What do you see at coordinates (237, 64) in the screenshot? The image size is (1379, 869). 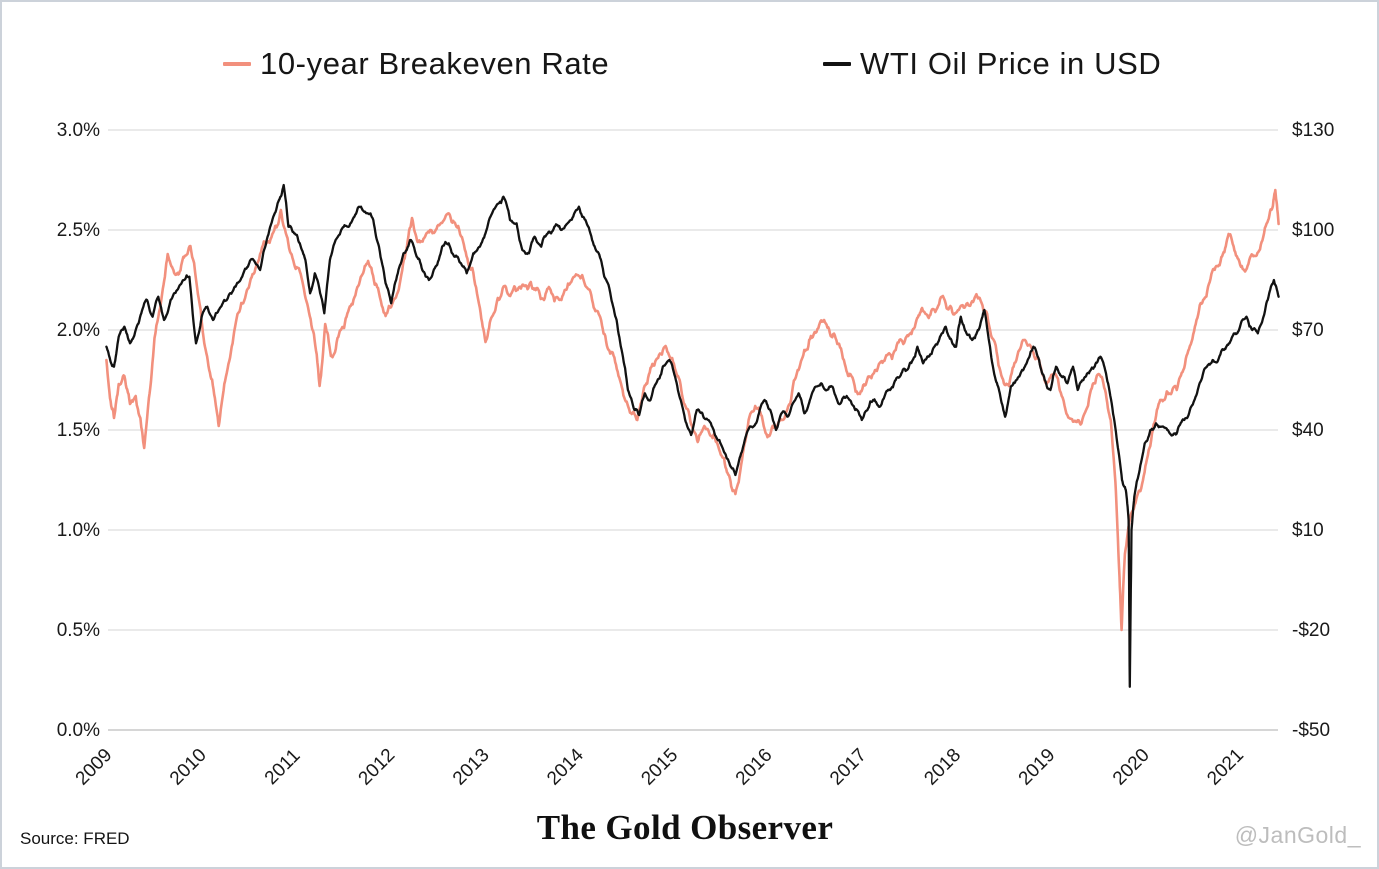 I see `breakeven-line-swatch-icon` at bounding box center [237, 64].